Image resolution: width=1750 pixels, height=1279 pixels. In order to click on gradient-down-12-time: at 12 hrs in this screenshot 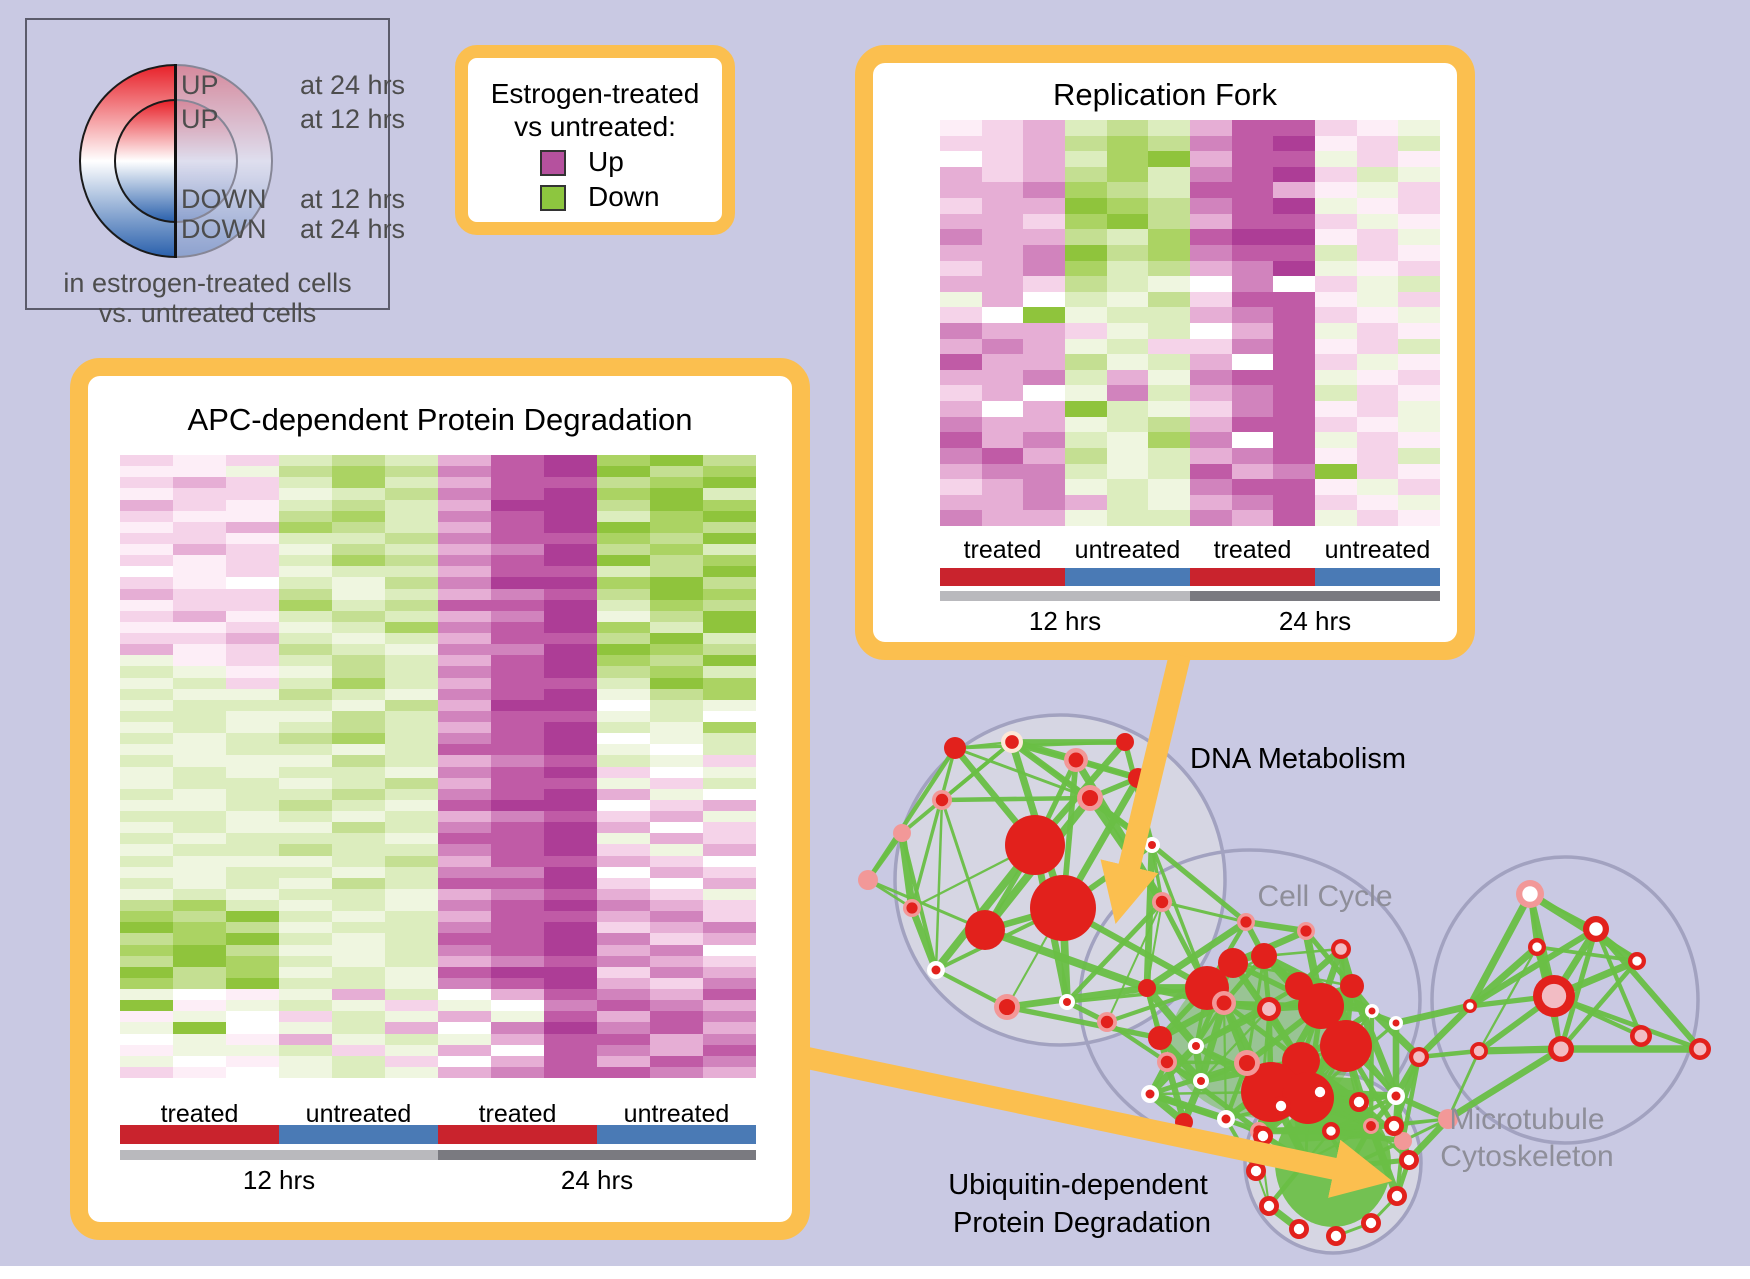, I will do `click(353, 199)`.